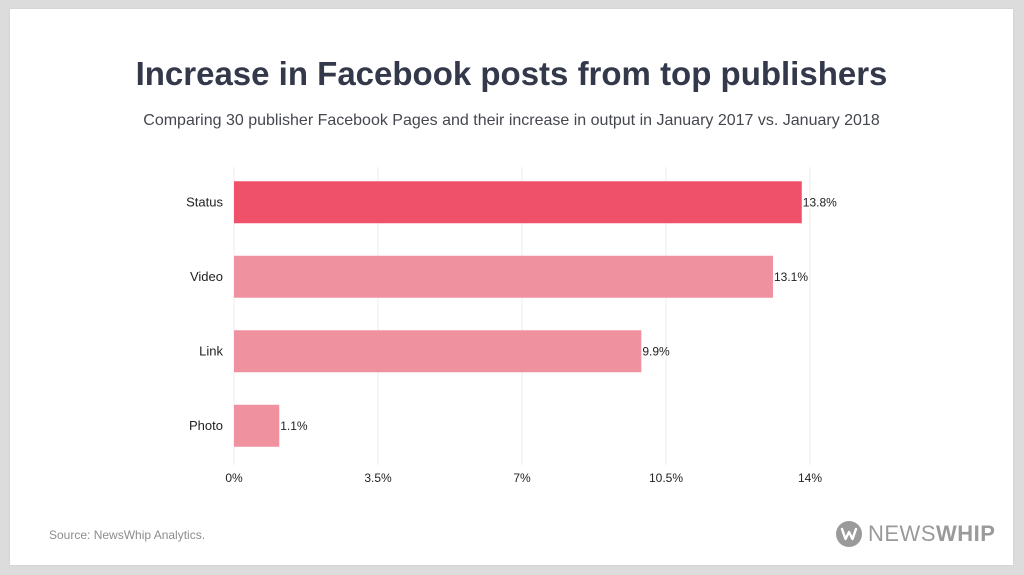  What do you see at coordinates (522, 478) in the screenshot?
I see `x-tick-label: 7%` at bounding box center [522, 478].